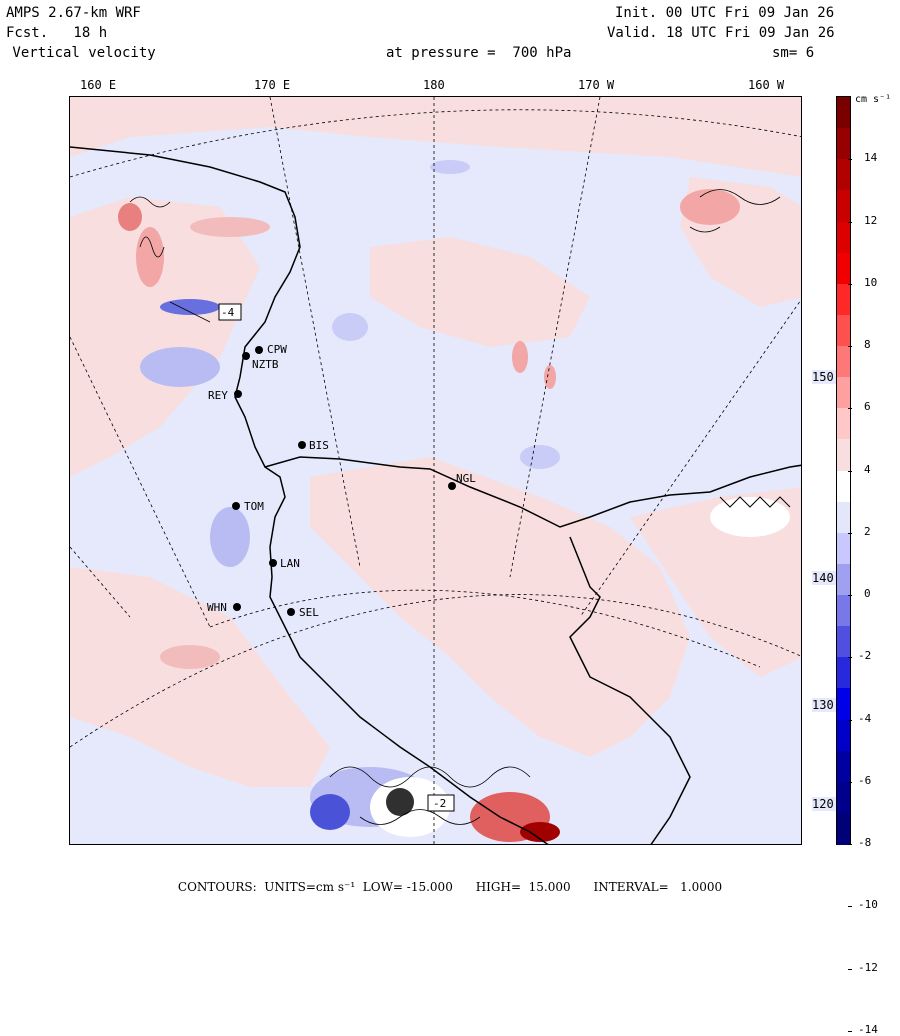 The width and height of the screenshot is (900, 1036). I want to click on station-rey: REY, so click(225, 395).